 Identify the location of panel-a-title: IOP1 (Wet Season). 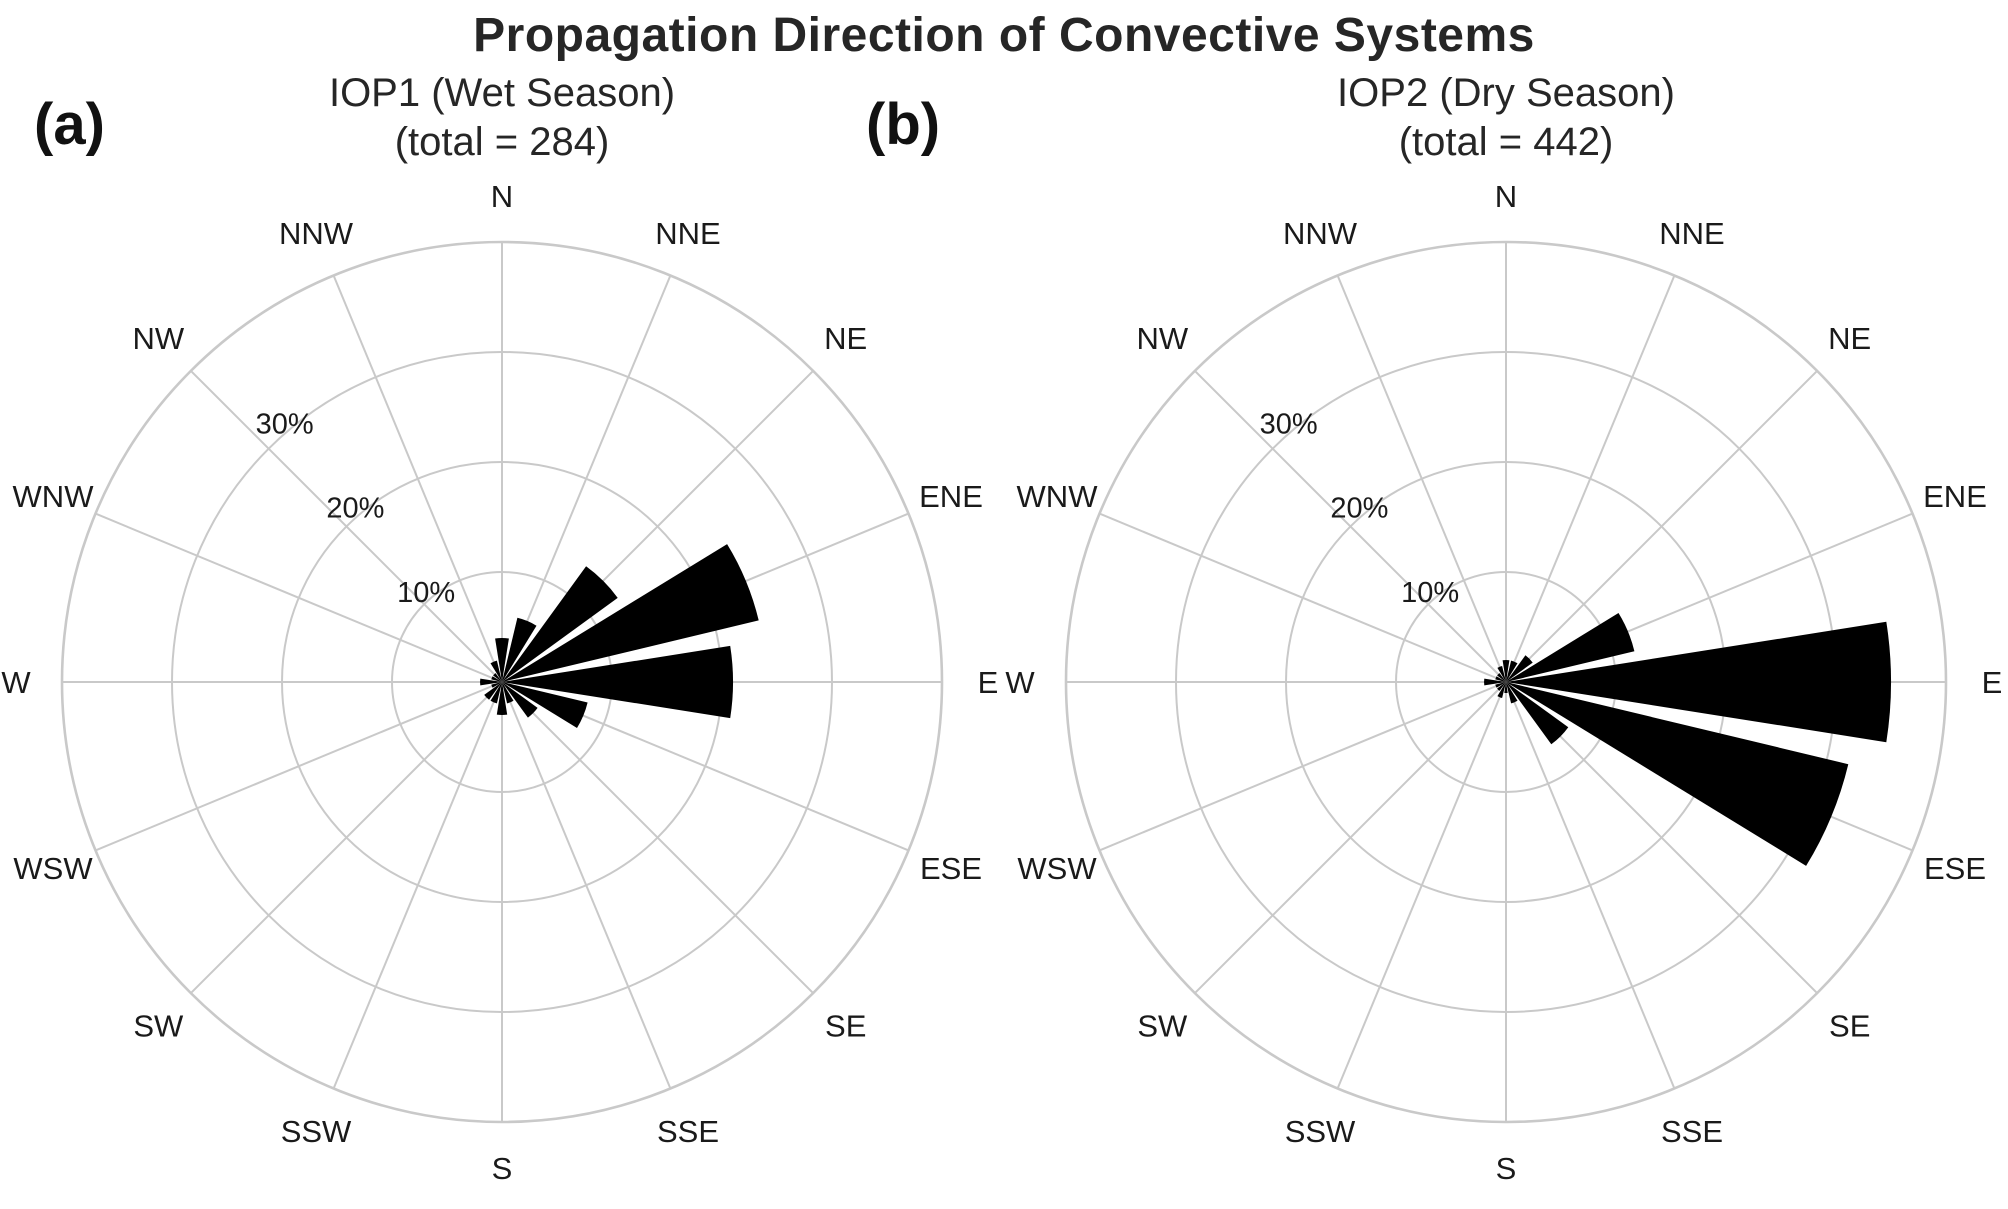
(502, 93).